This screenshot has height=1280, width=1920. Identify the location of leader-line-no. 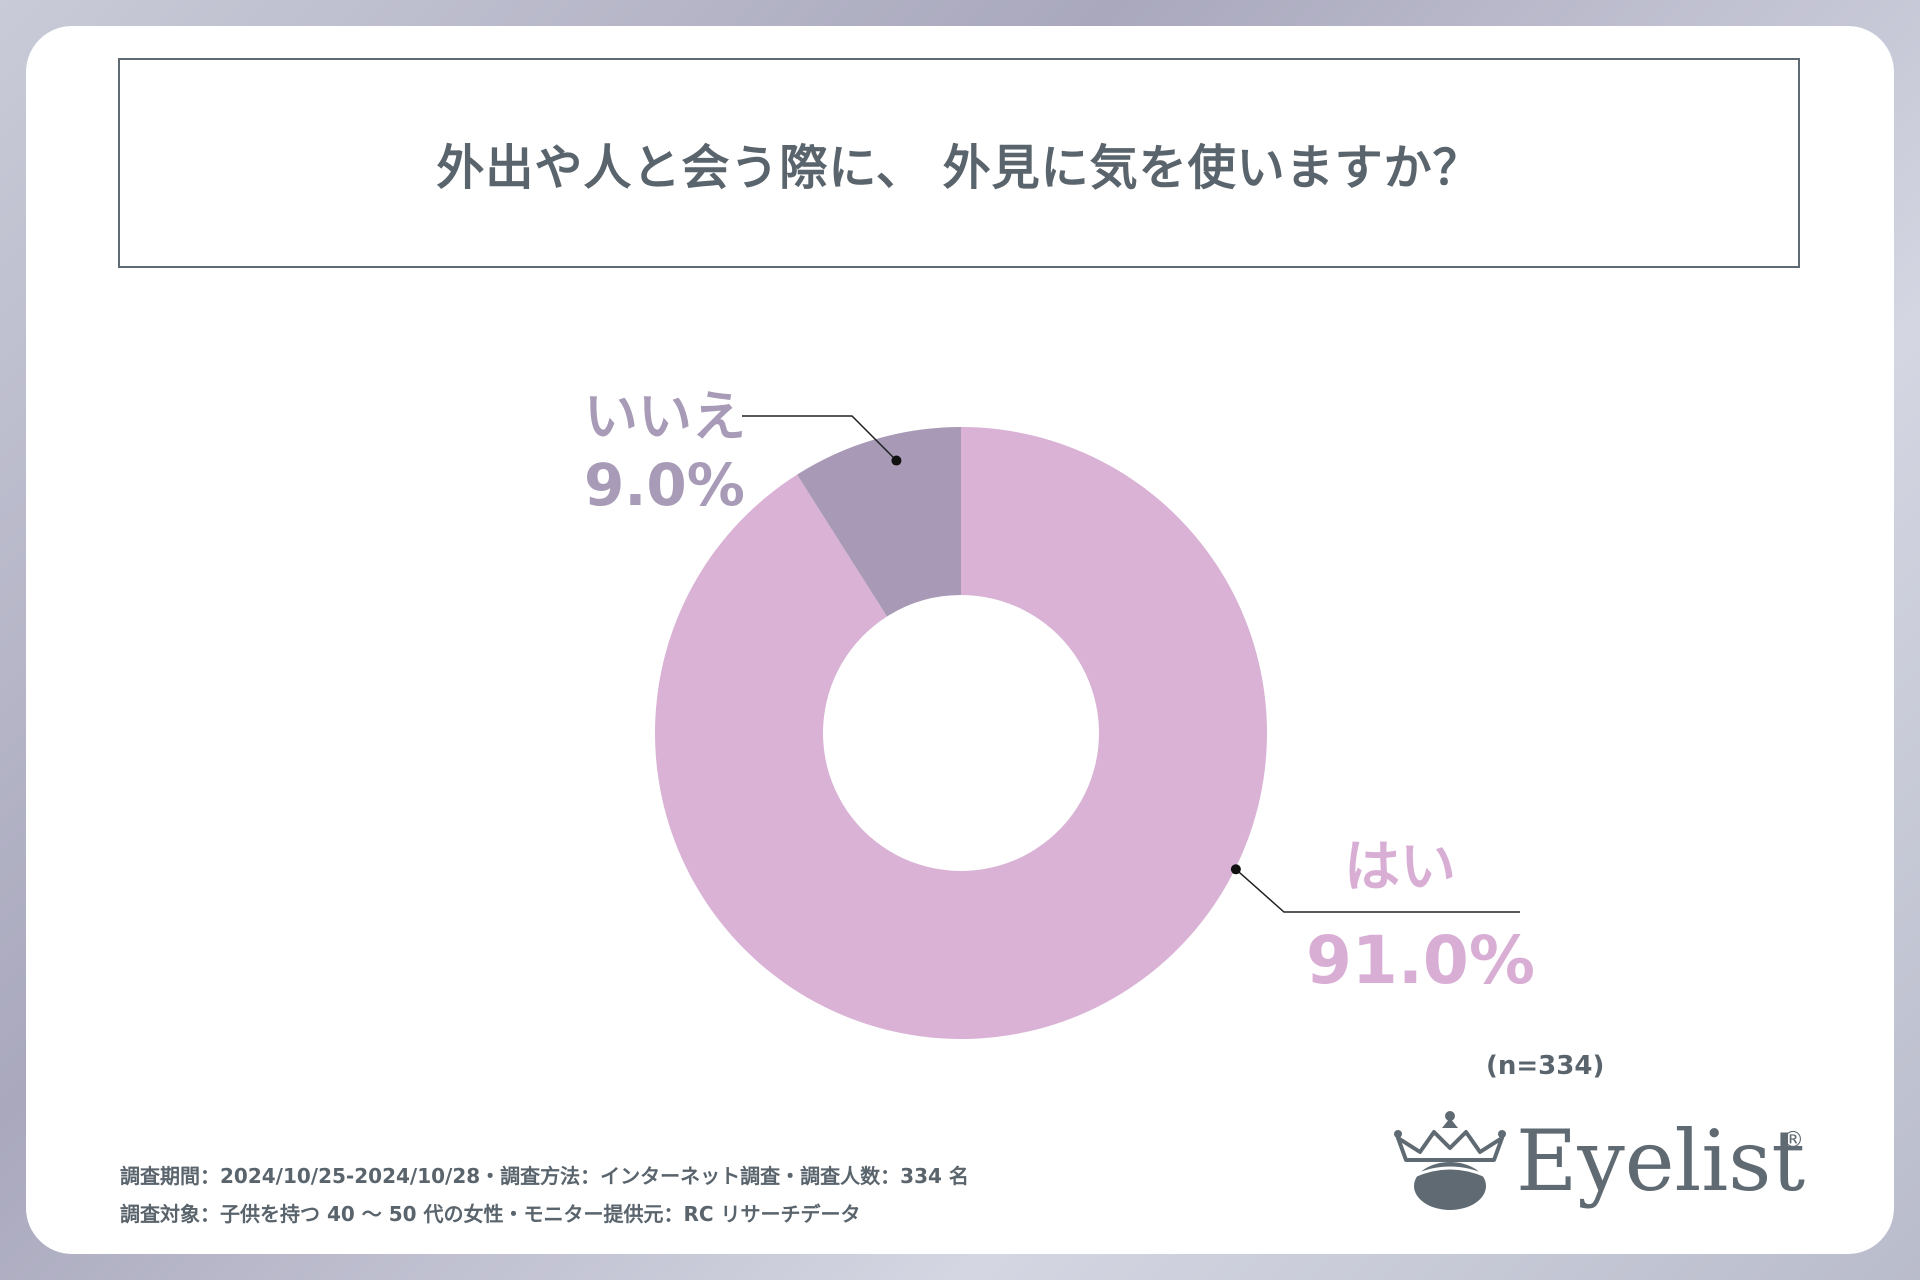
(822, 440).